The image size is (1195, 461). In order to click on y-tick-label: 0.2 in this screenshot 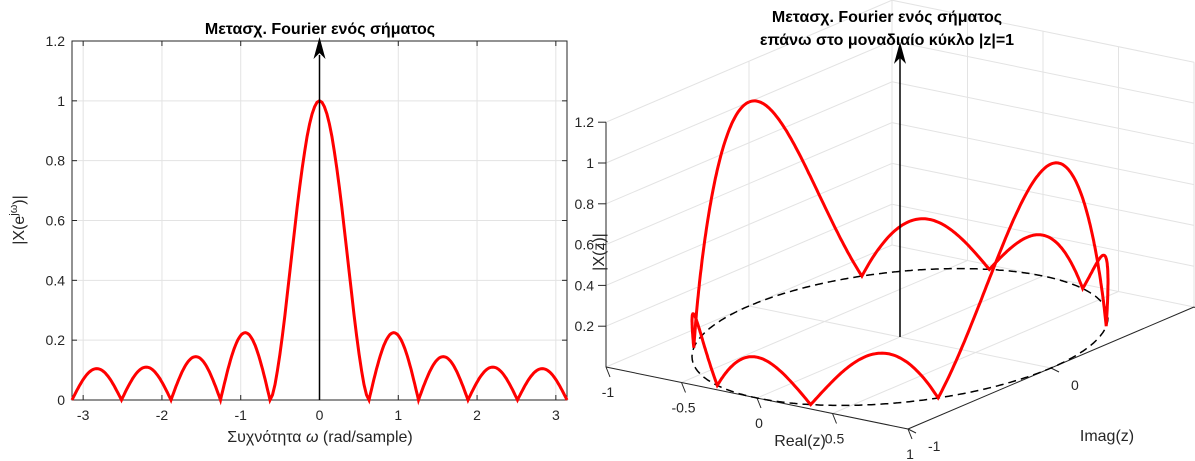, I will do `click(56, 340)`.